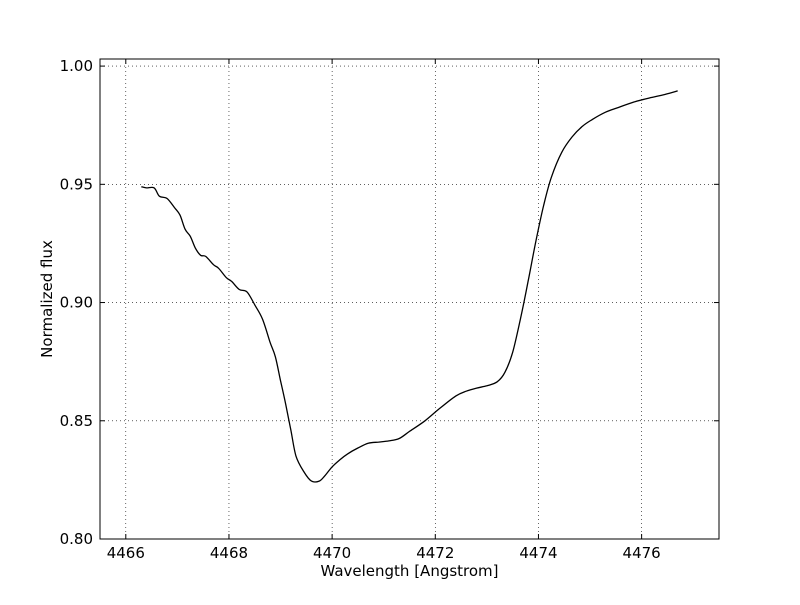  Describe the element at coordinates (435, 553) in the screenshot. I see `x-tick-label: 4472` at that location.